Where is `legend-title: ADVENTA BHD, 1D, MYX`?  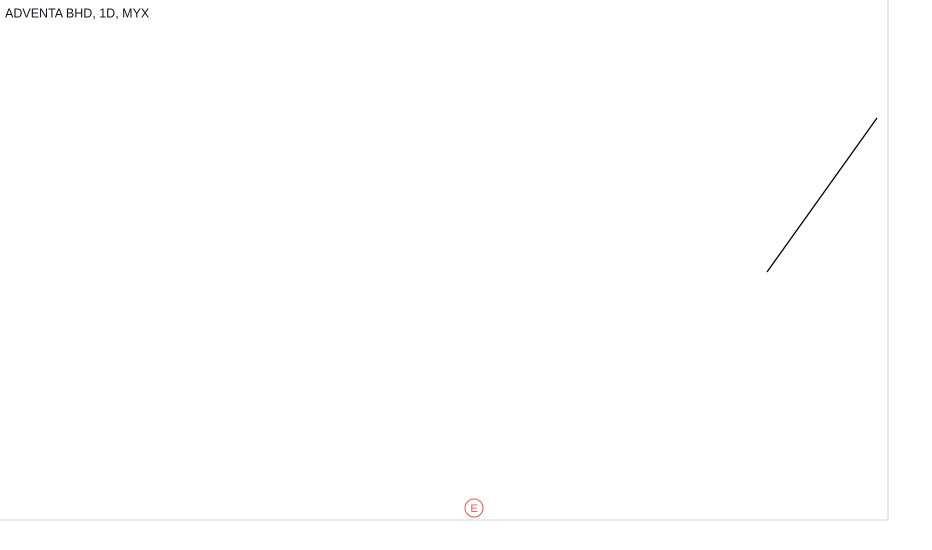 legend-title: ADVENTA BHD, 1D, MYX is located at coordinates (77, 13).